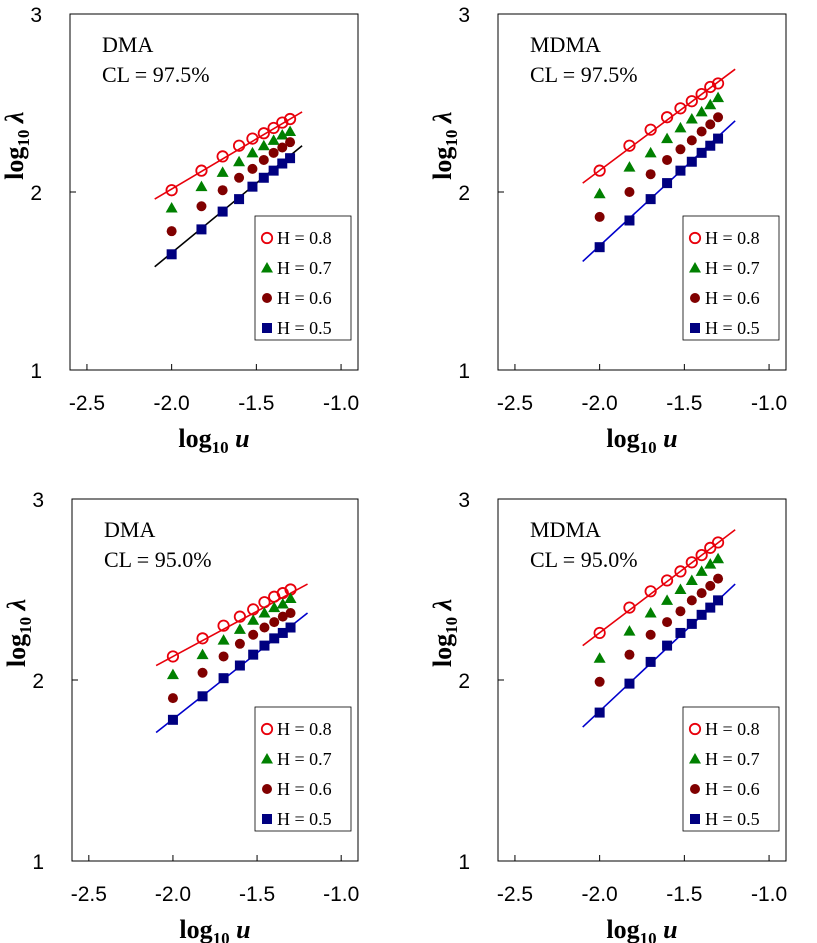 This screenshot has width=817, height=943. What do you see at coordinates (464, 500) in the screenshot?
I see `y-tick-label: 3` at bounding box center [464, 500].